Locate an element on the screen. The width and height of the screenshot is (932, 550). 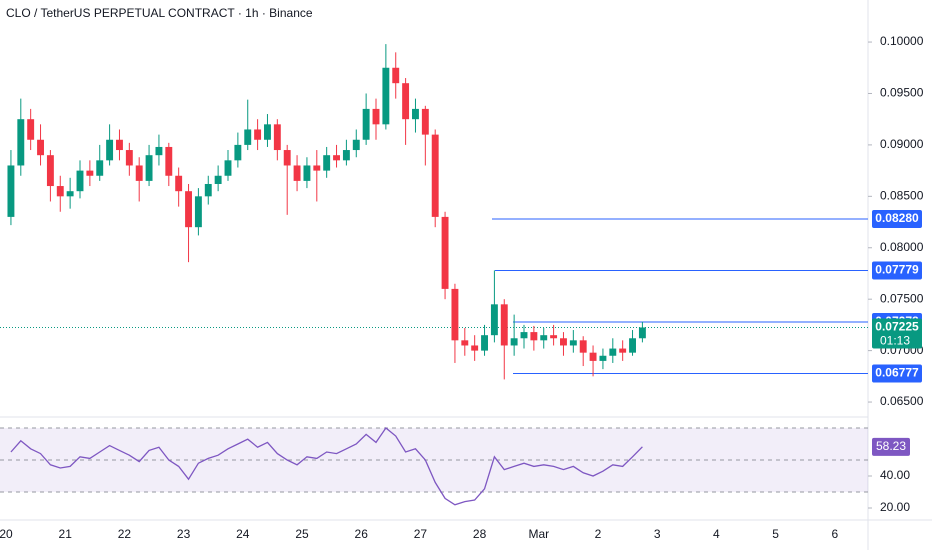
x-tick-label: 4 is located at coordinates (716, 534).